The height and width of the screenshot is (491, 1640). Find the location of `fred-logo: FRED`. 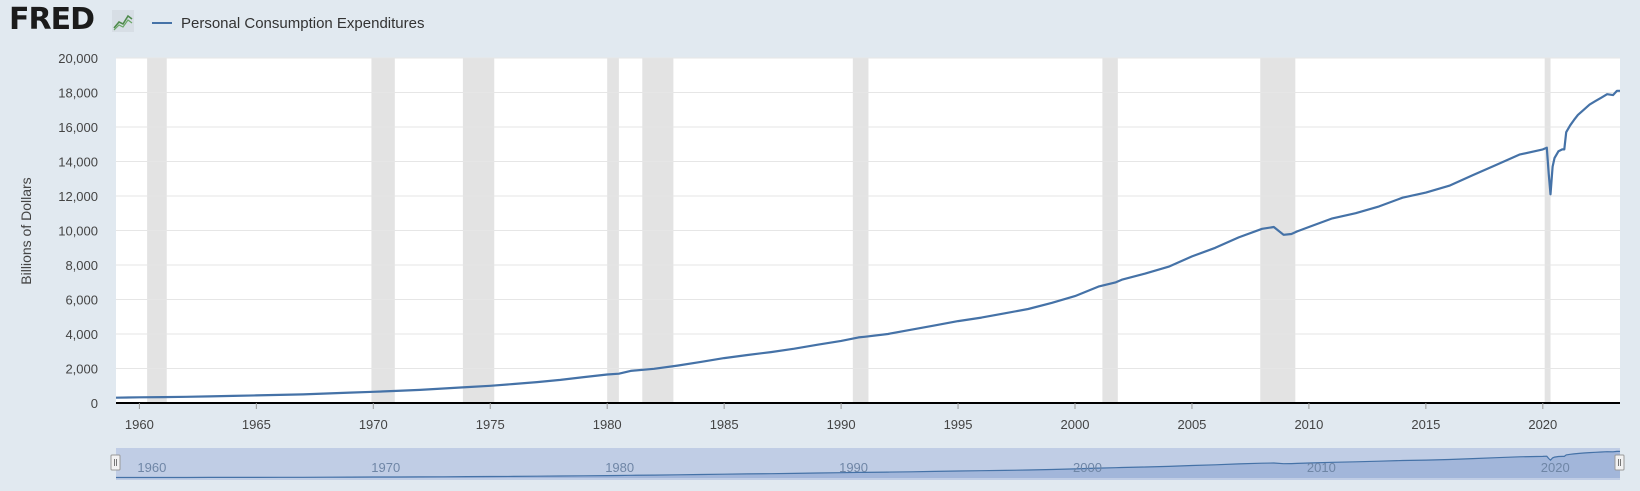

fred-logo: FRED is located at coordinates (52, 19).